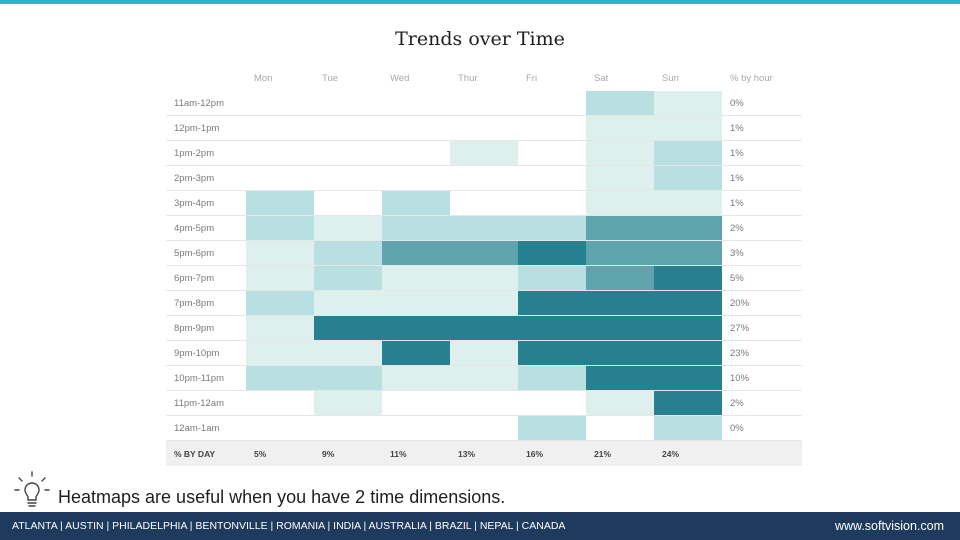 Image resolution: width=960 pixels, height=540 pixels. I want to click on row-total: 3%, so click(737, 253).